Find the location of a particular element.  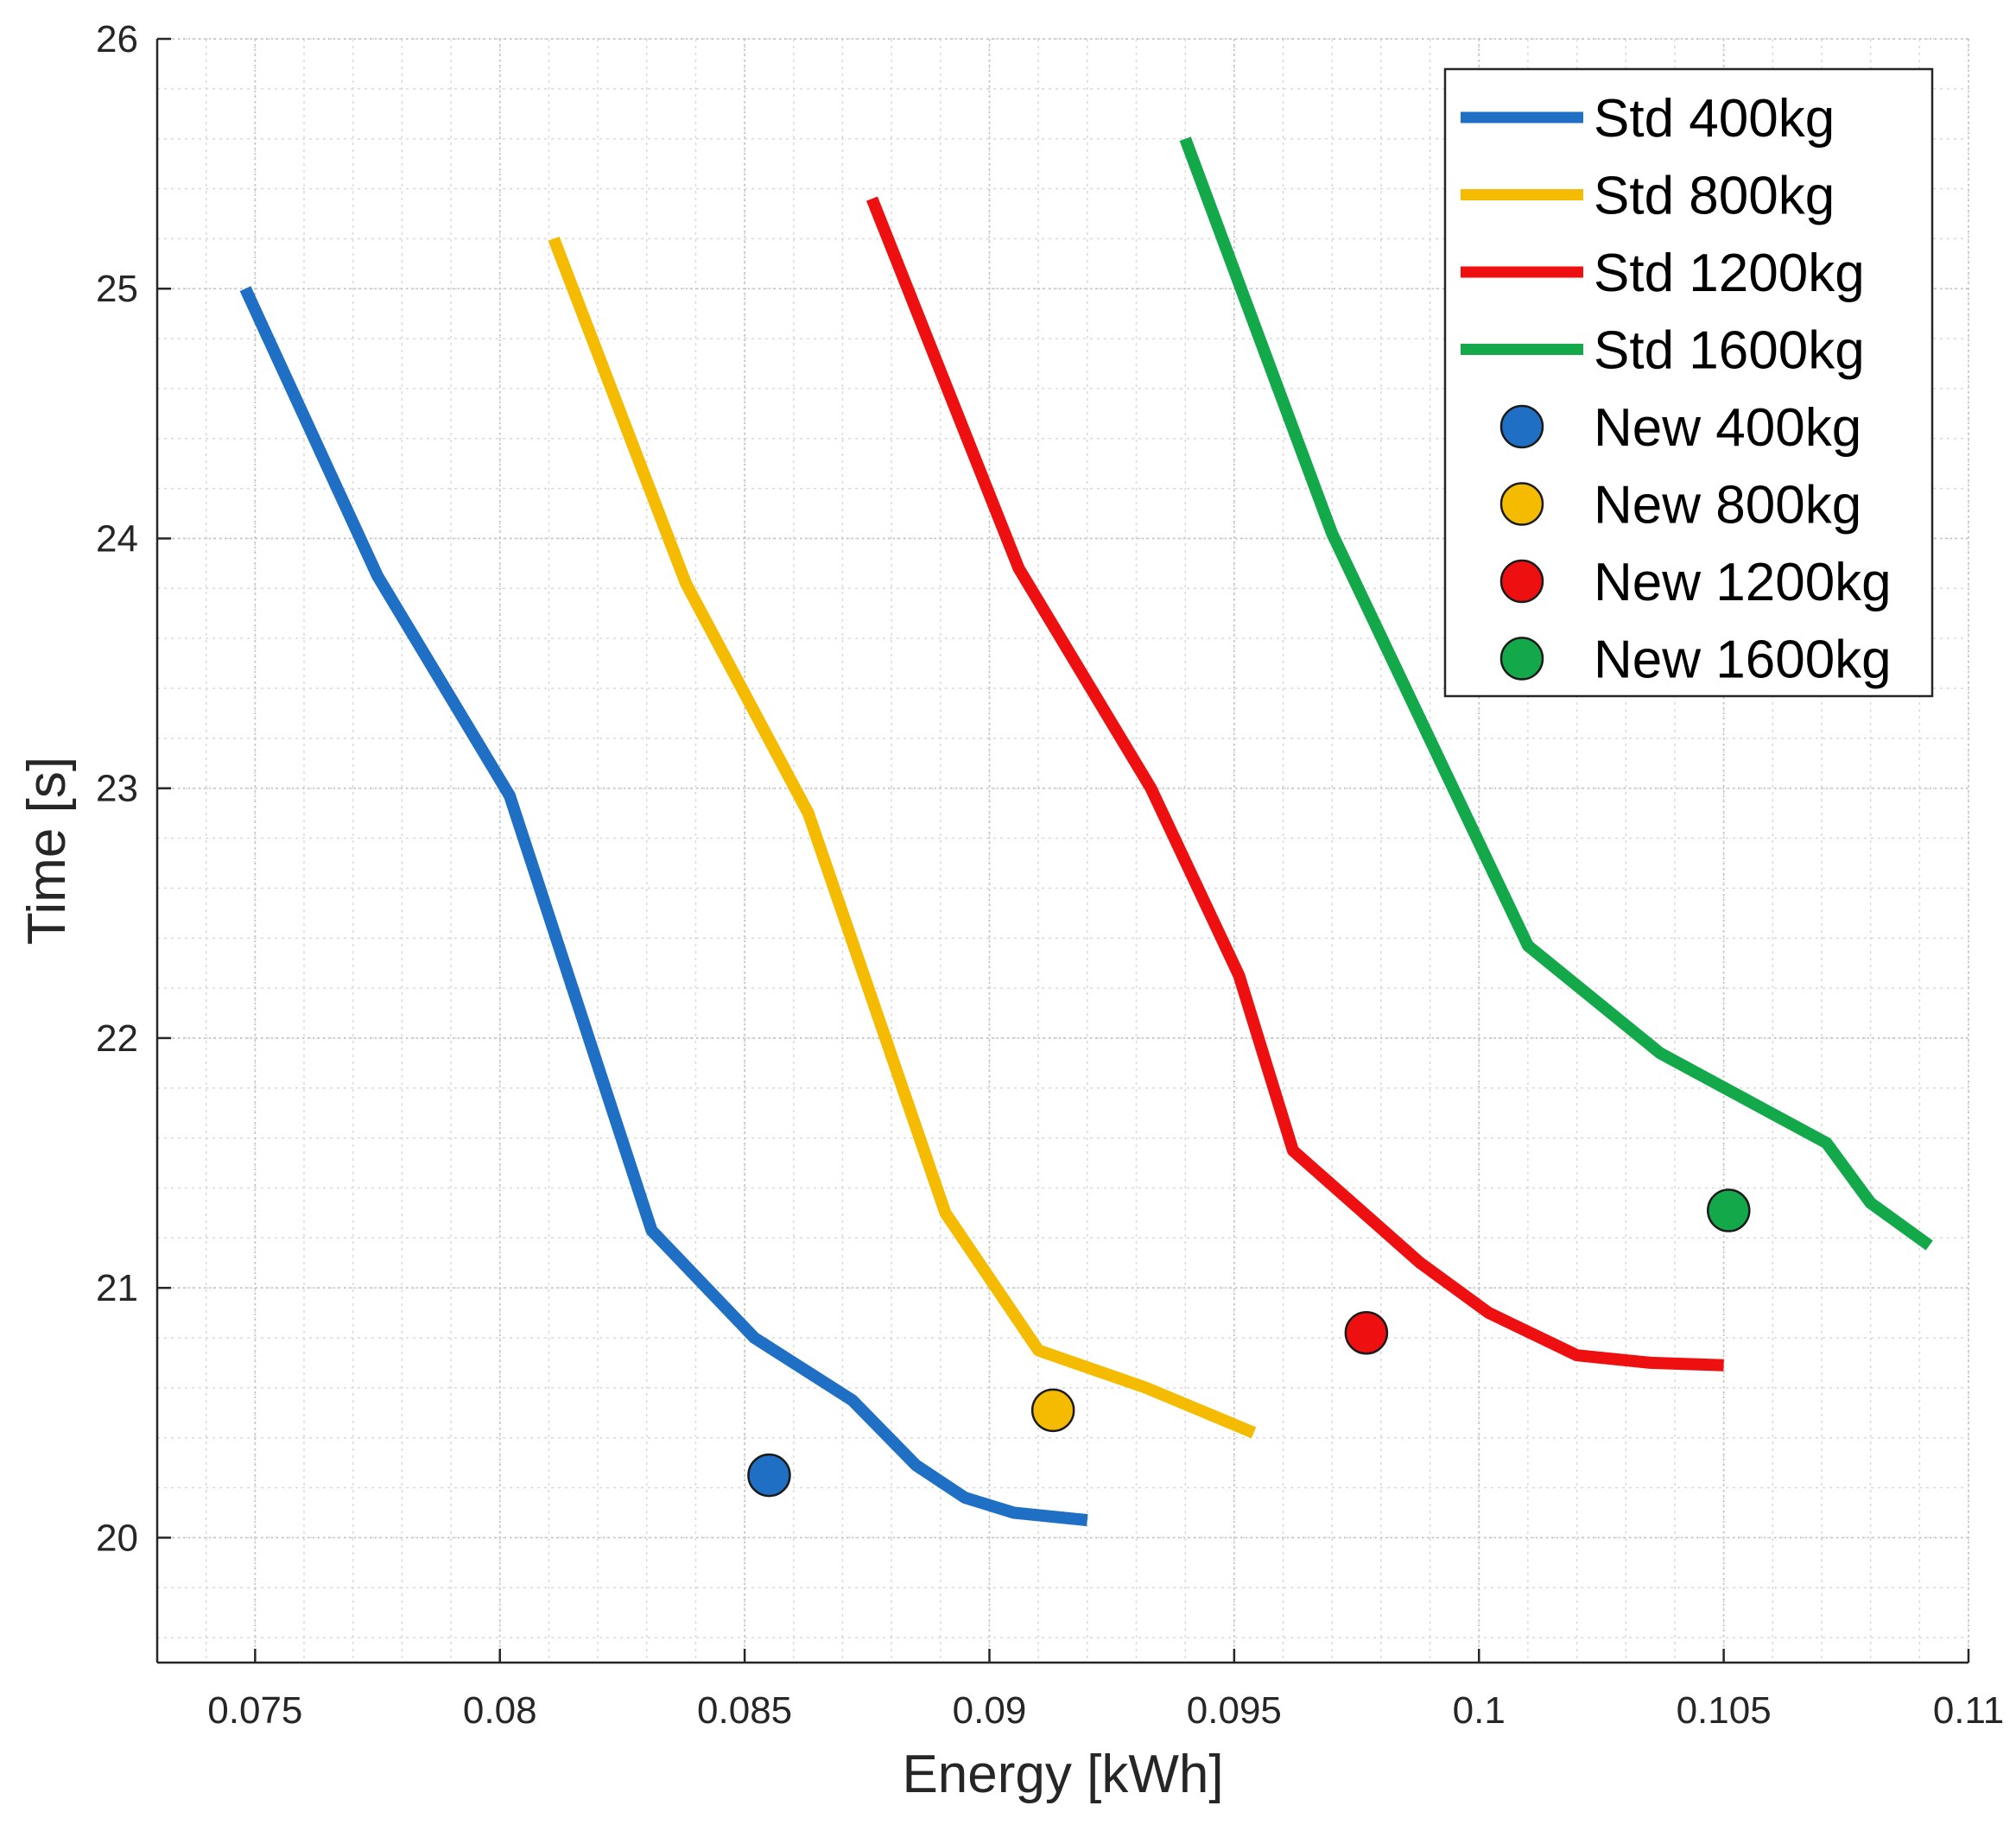

y-tick-label: 24 is located at coordinates (117, 538).